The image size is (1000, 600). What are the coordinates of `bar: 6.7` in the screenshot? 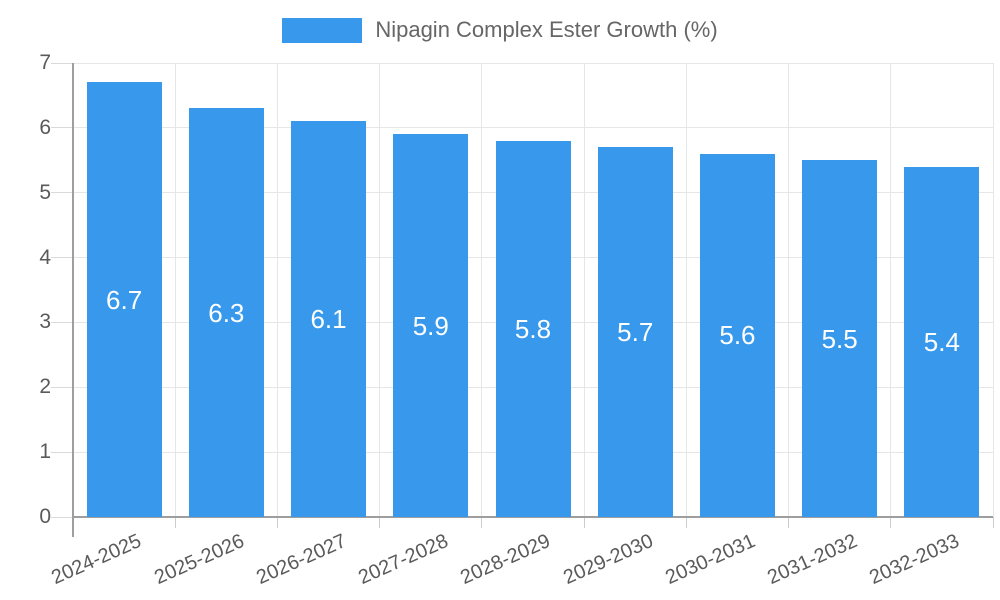 It's located at (124, 299).